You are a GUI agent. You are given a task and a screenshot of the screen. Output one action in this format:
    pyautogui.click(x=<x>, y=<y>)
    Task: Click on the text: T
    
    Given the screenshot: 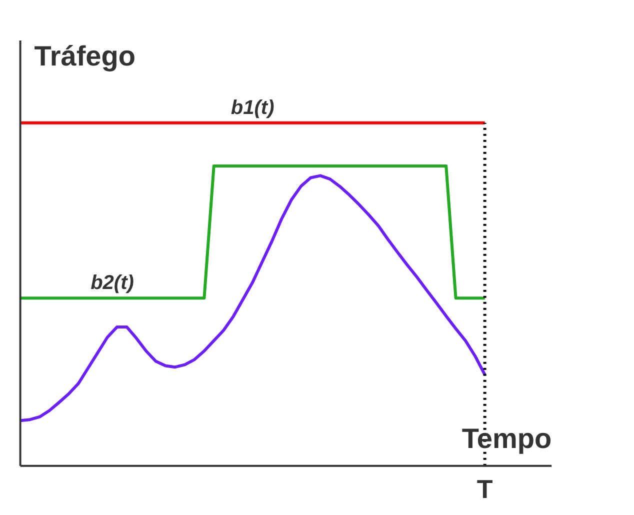 What is the action you would take?
    pyautogui.click(x=484, y=489)
    